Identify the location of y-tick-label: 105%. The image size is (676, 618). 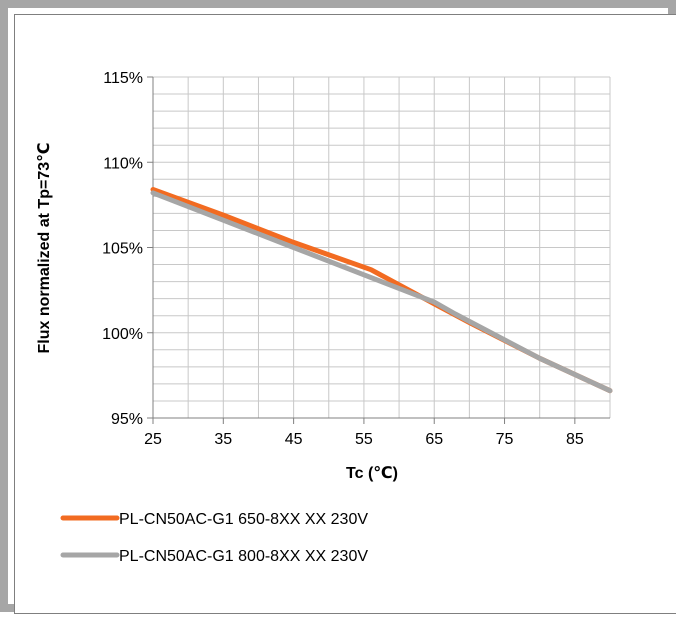
(122, 249).